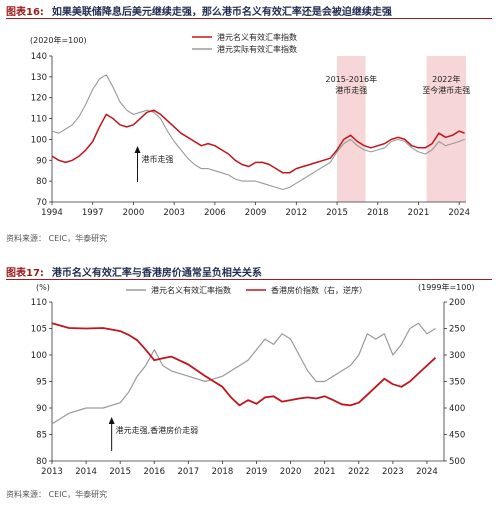 The image size is (500, 506). Describe the element at coordinates (39, 57) in the screenshot. I see `y-tick-label: 140` at that location.